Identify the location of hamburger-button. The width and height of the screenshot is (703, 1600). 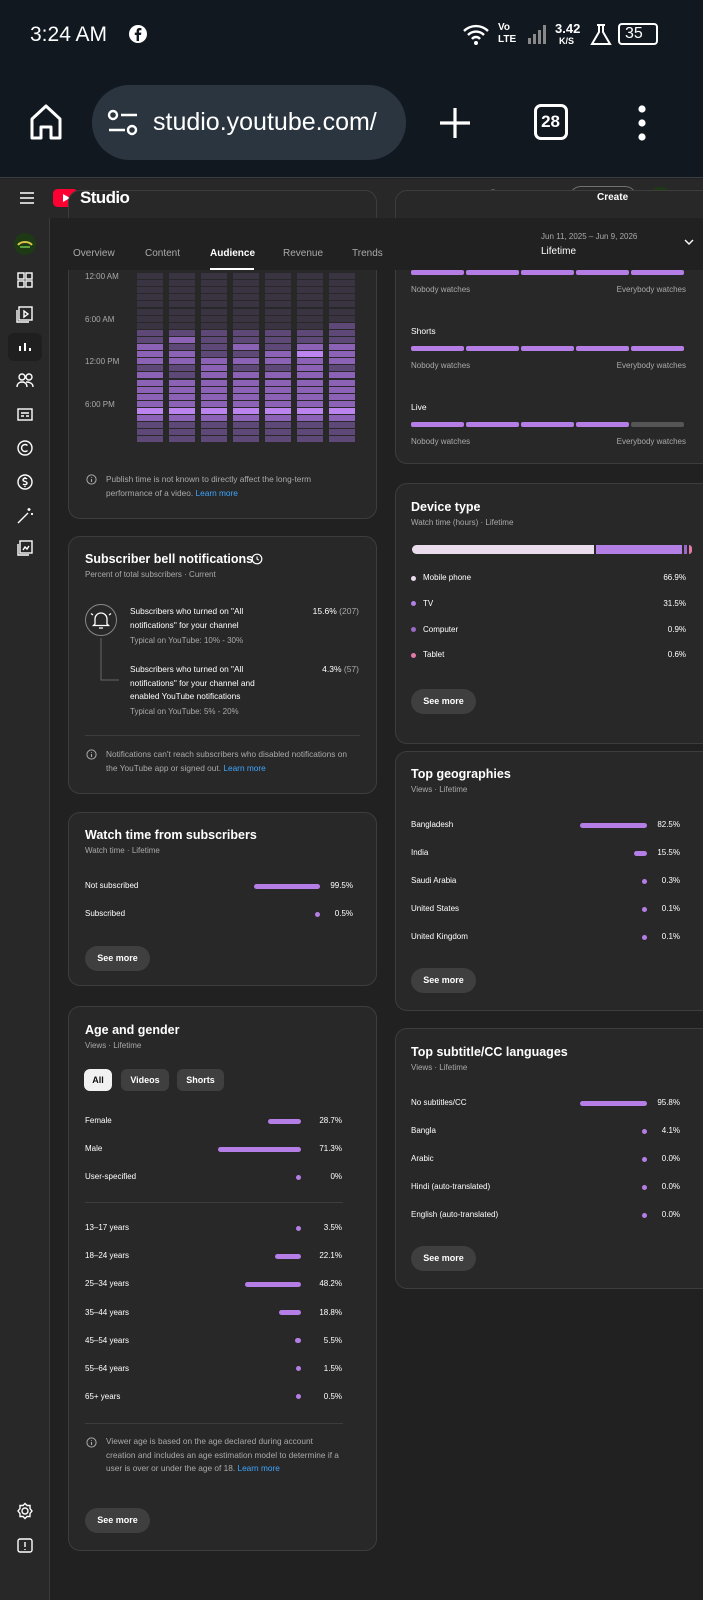
(27, 198).